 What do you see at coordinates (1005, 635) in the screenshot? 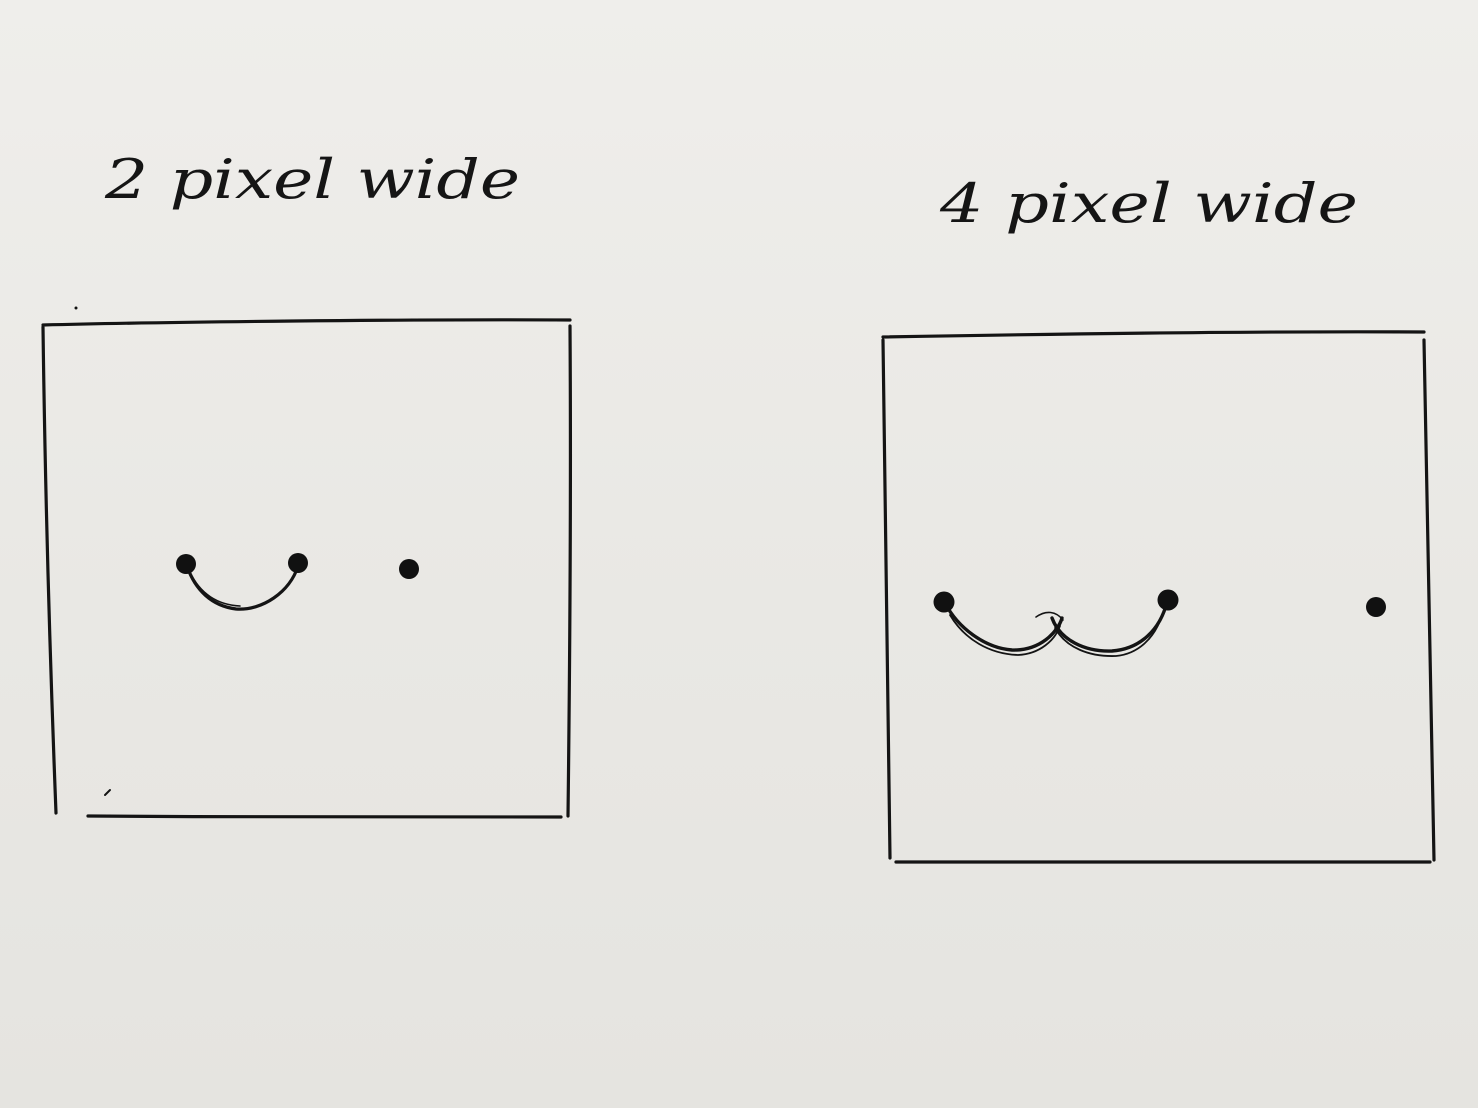
I see `arc-curve-left-shadow` at bounding box center [1005, 635].